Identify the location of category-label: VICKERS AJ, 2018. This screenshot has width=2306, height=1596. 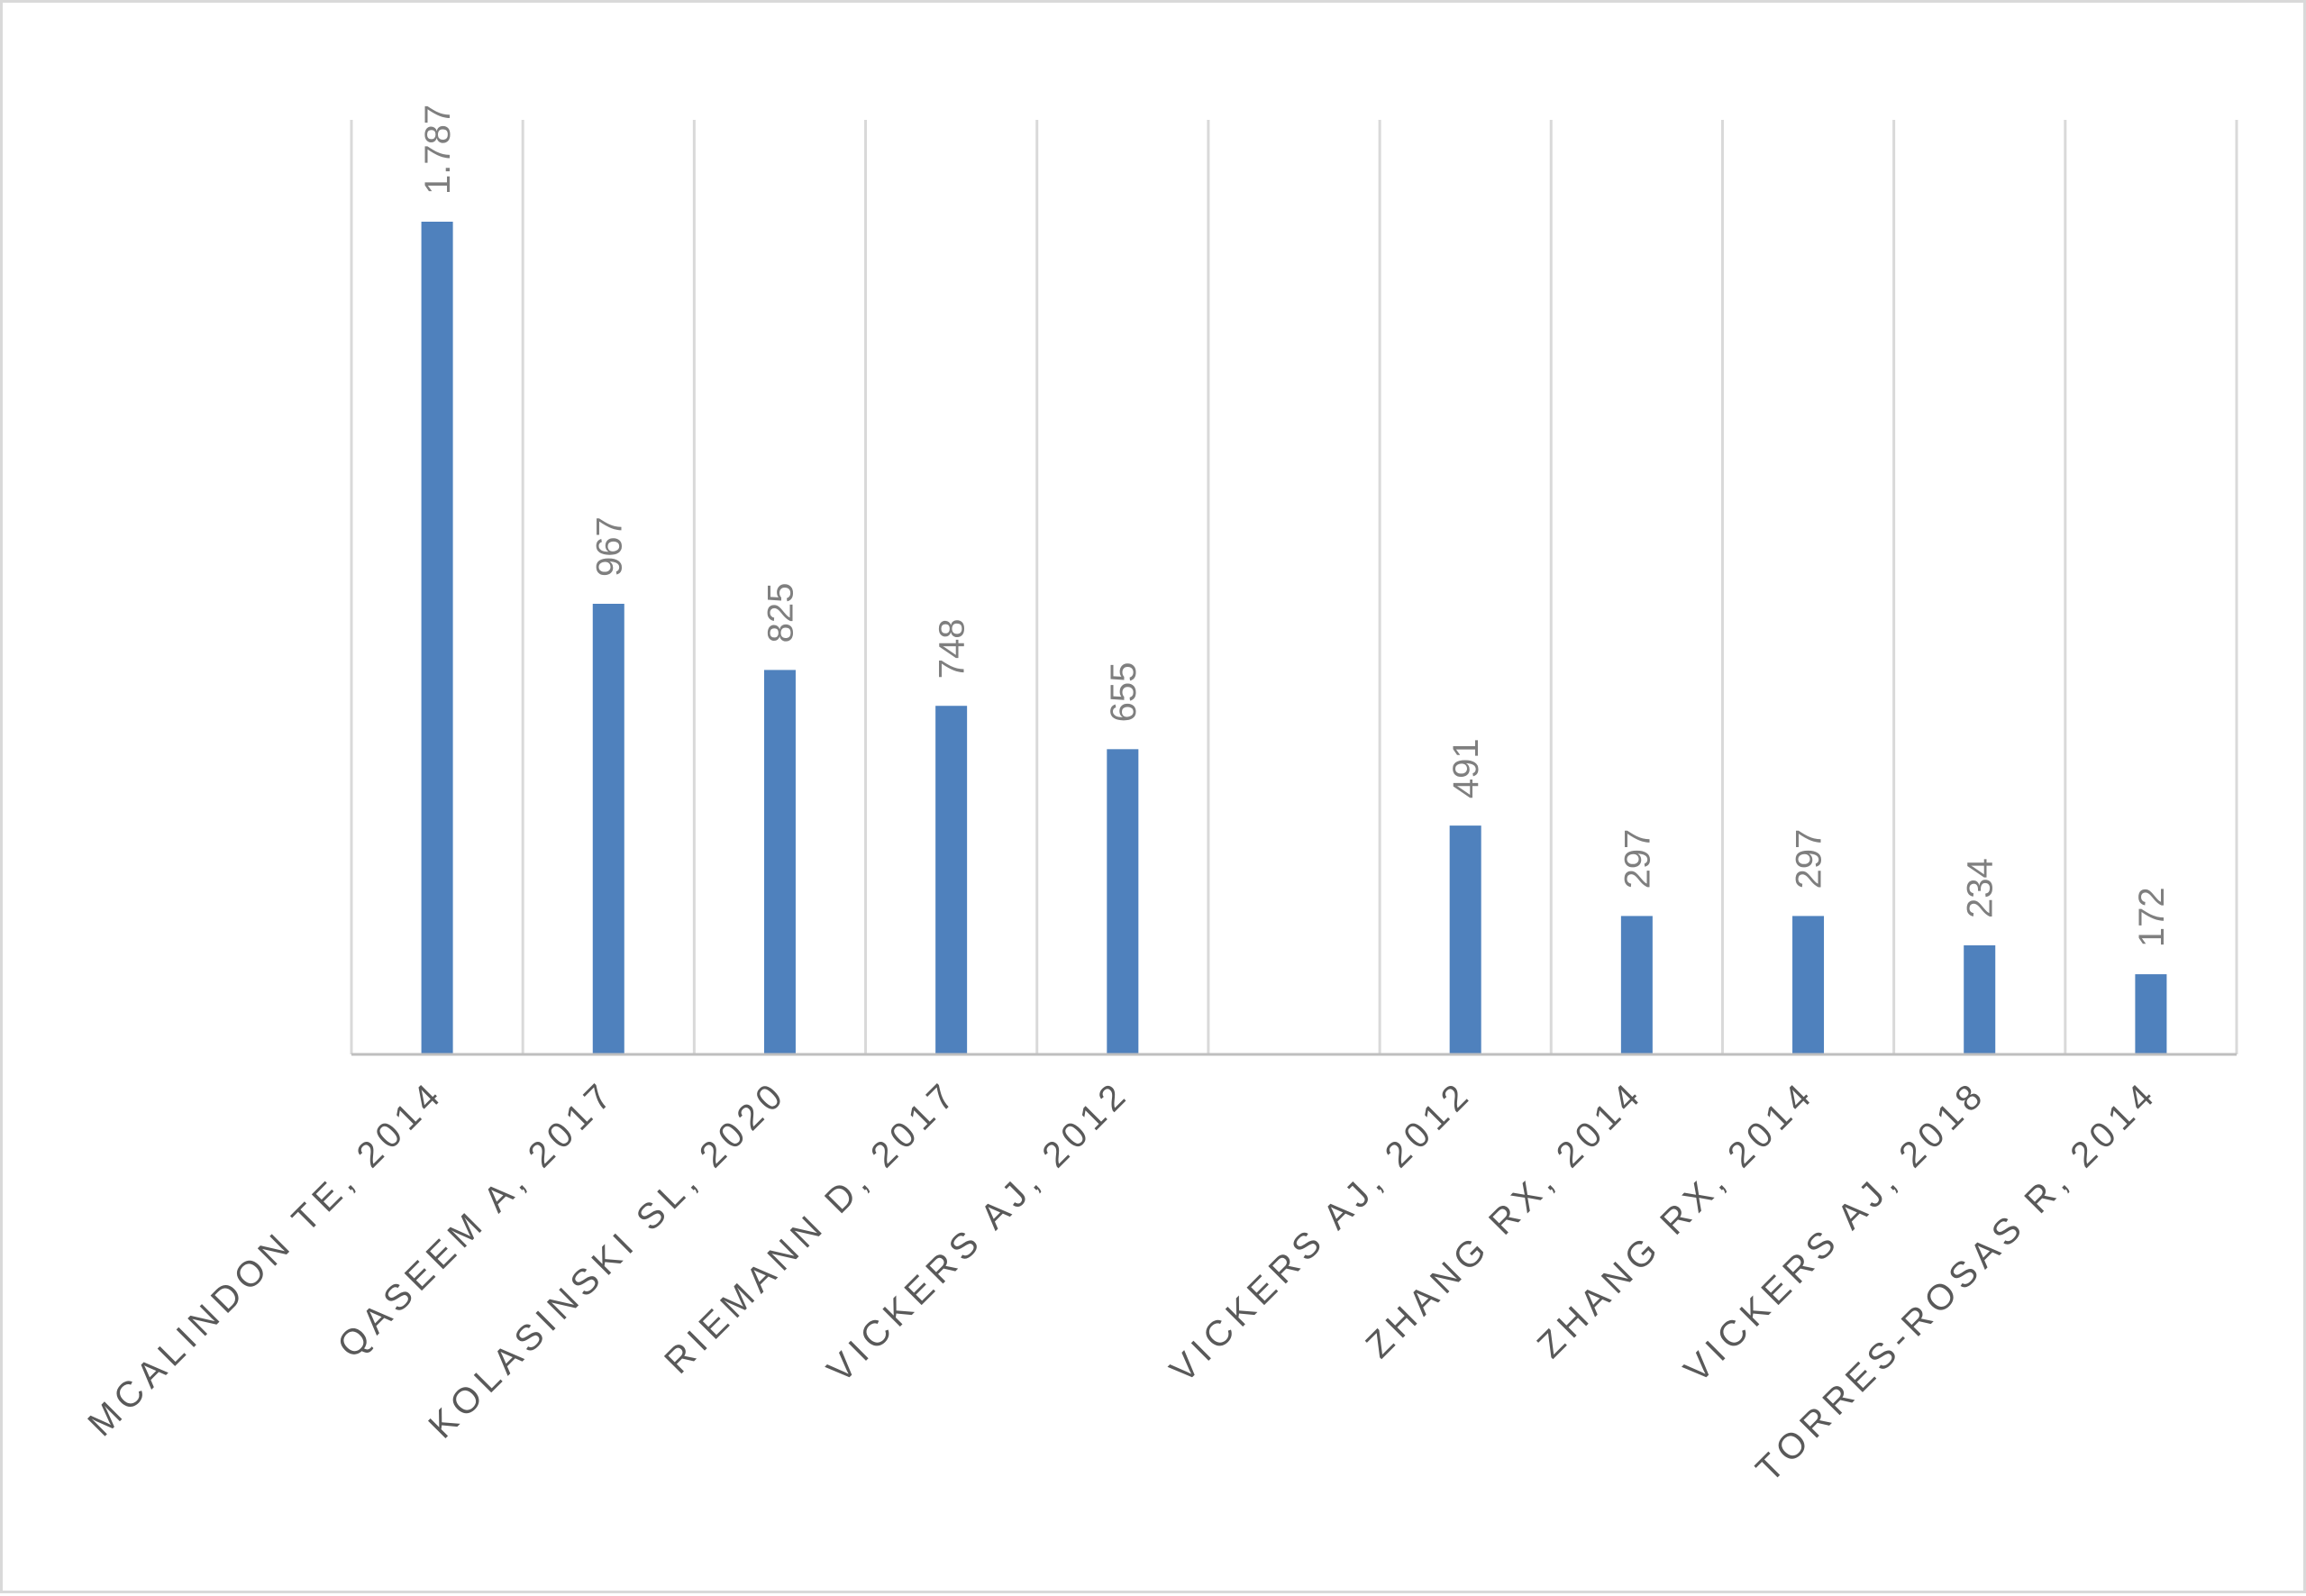
(1836, 1231).